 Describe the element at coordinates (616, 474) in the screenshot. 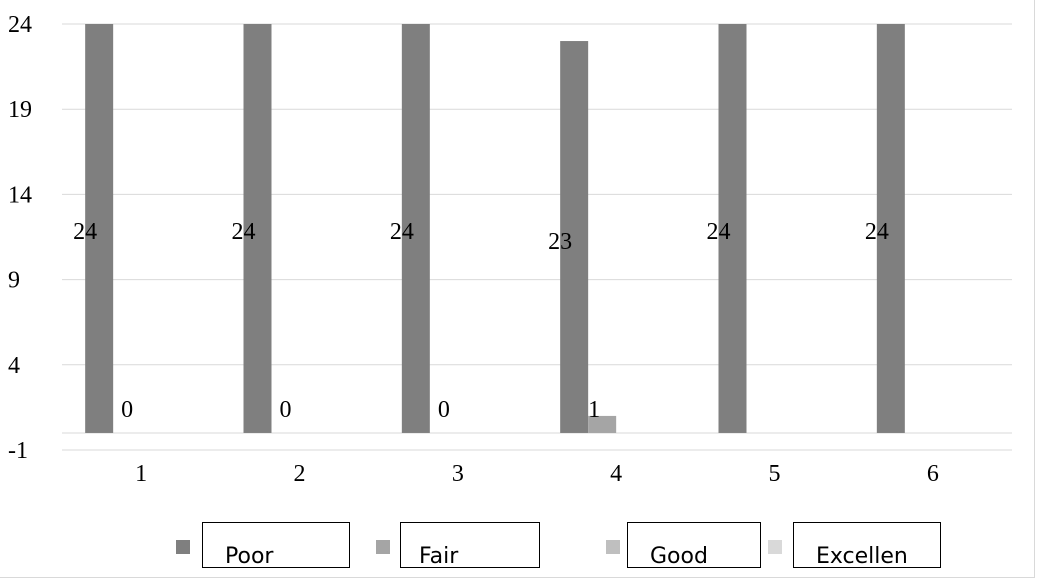

I see `x-tick-label-4: 4` at that location.